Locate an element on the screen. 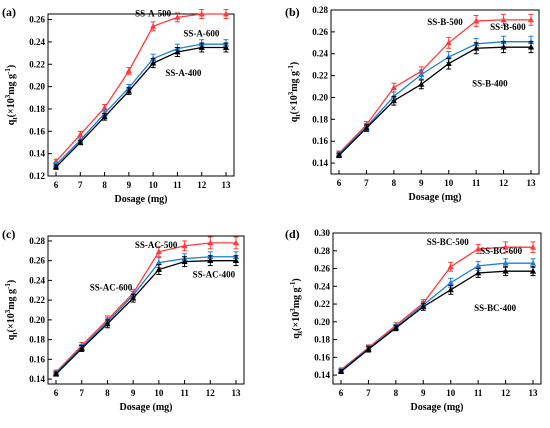  panel-label: (b) is located at coordinates (292, 12).